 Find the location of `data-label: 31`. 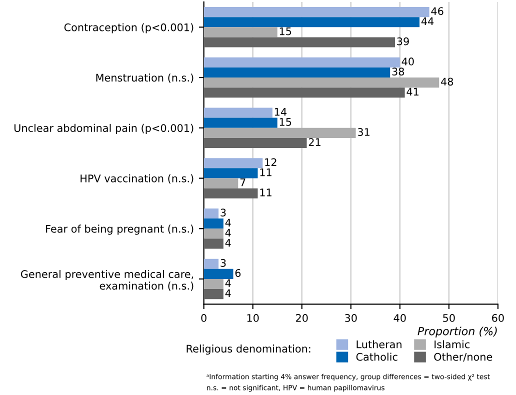

data-label: 31 is located at coordinates (364, 132).